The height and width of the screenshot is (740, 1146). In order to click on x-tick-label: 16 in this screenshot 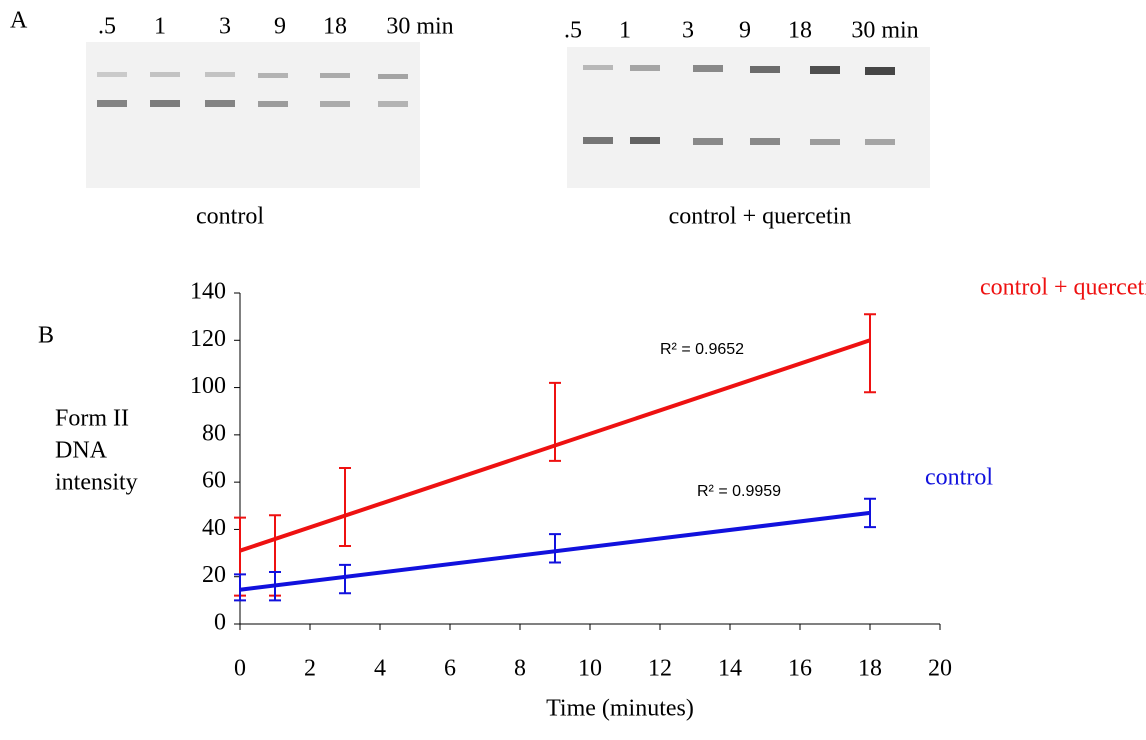, I will do `click(800, 669)`.